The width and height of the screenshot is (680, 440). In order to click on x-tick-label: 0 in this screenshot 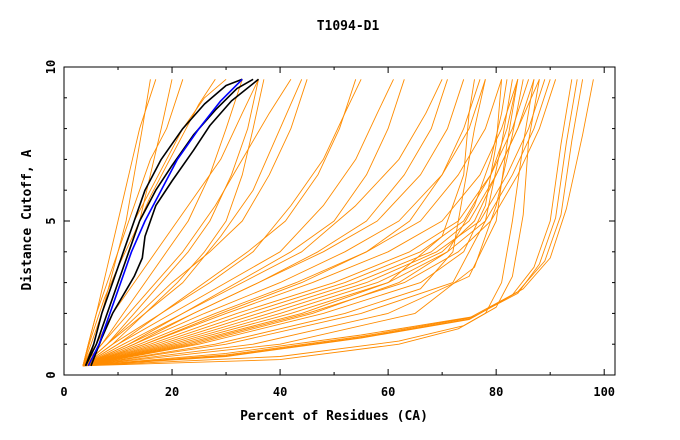, I will do `click(63, 392)`.